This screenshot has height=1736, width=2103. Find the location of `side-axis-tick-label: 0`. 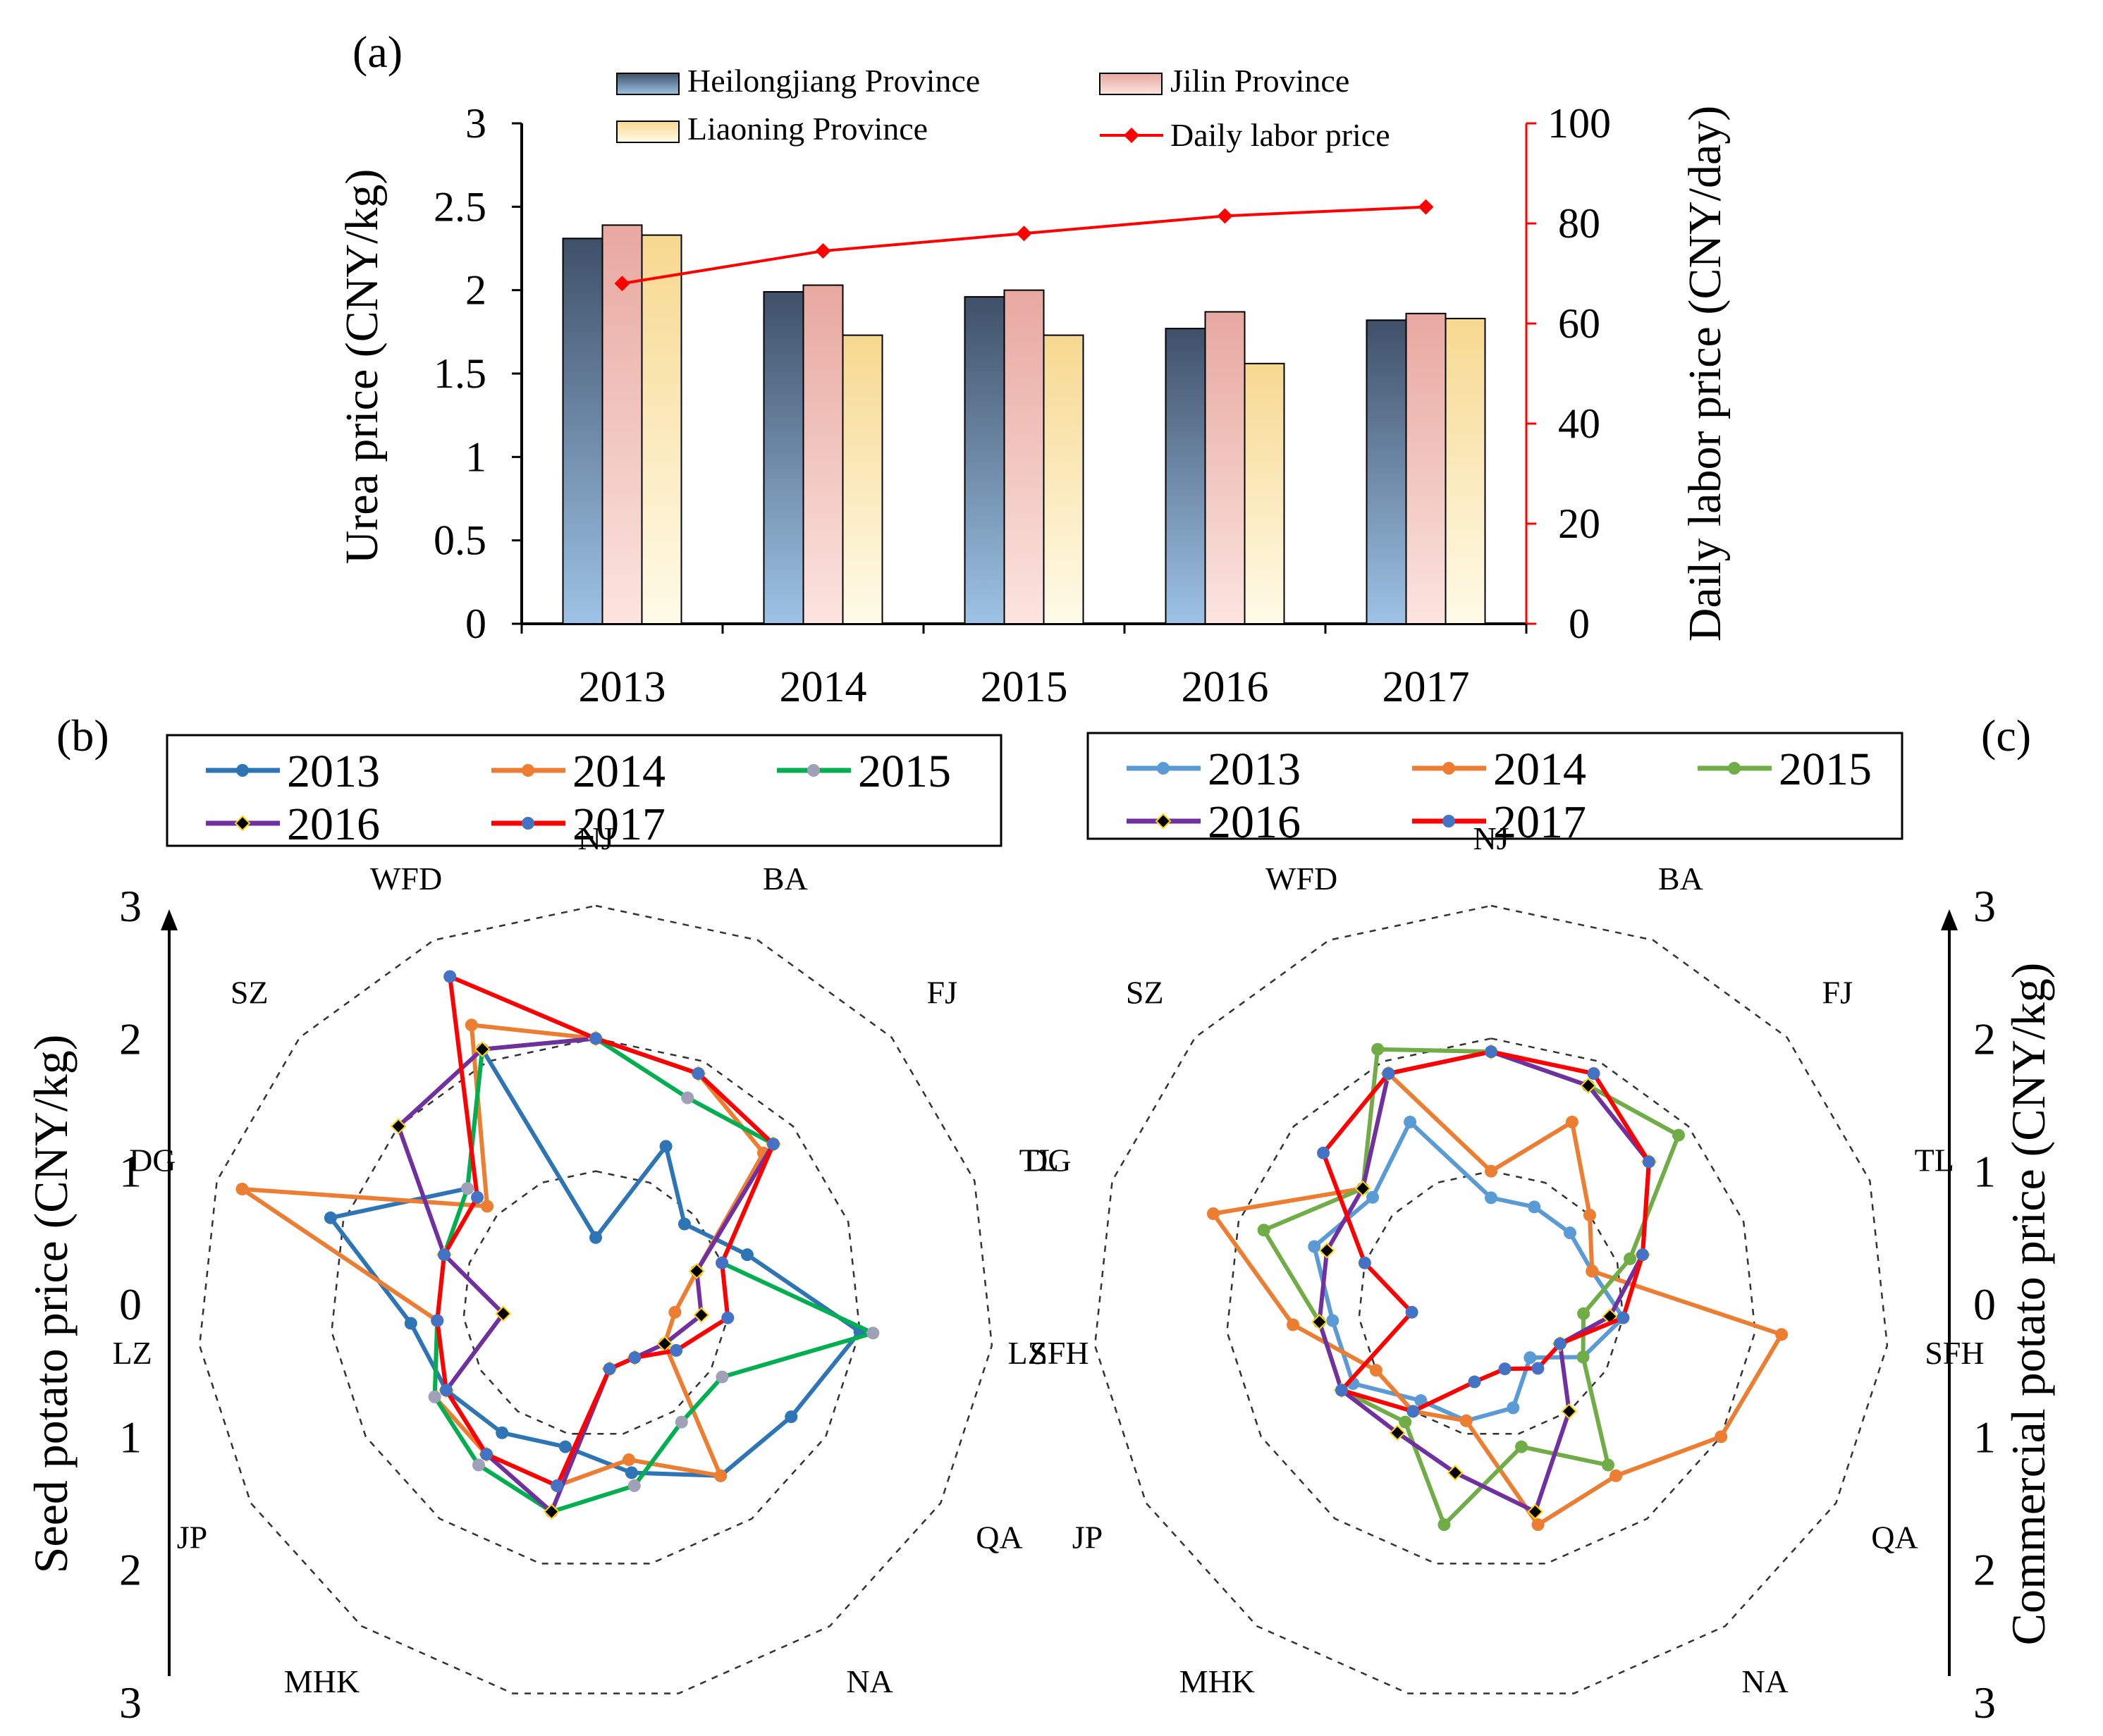

side-axis-tick-label: 0 is located at coordinates (1984, 1304).